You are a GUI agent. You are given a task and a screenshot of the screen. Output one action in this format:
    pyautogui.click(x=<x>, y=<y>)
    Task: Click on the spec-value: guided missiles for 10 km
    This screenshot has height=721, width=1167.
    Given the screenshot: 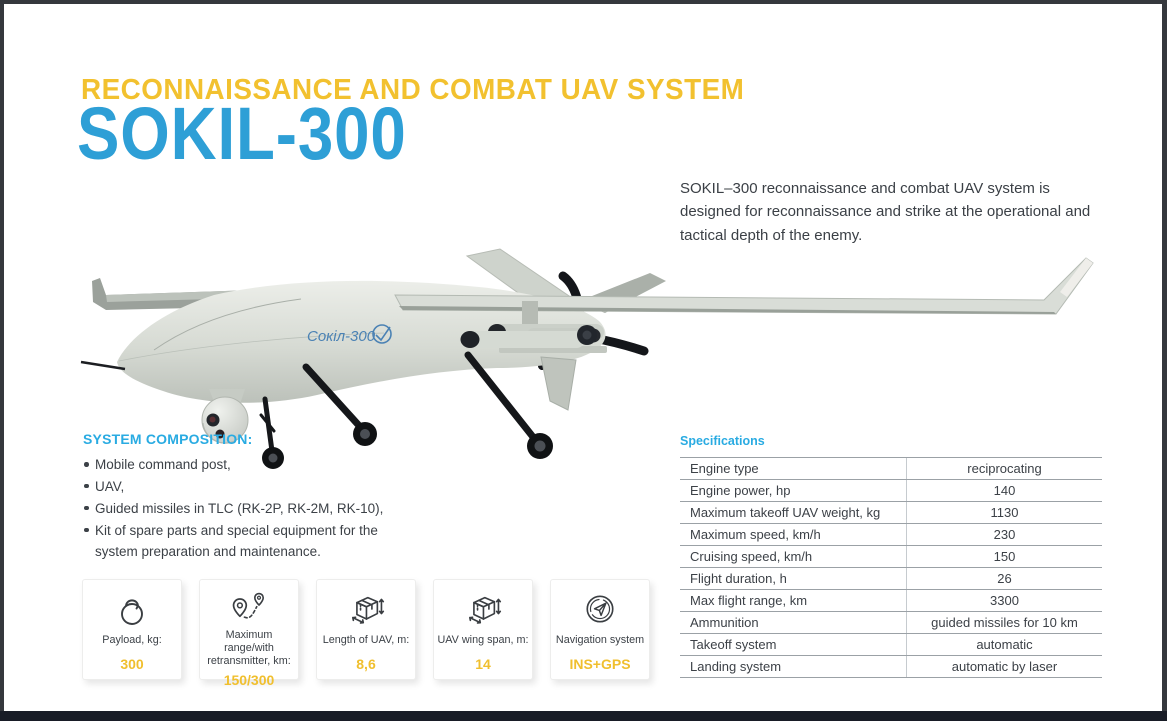 What is the action you would take?
    pyautogui.click(x=1004, y=622)
    